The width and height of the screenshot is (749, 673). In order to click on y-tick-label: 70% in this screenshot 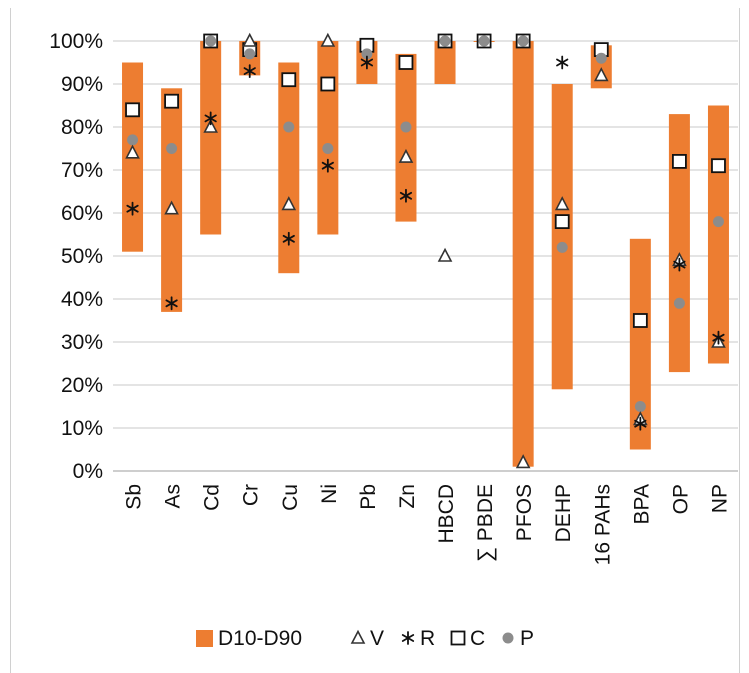, I will do `click(82, 170)`.